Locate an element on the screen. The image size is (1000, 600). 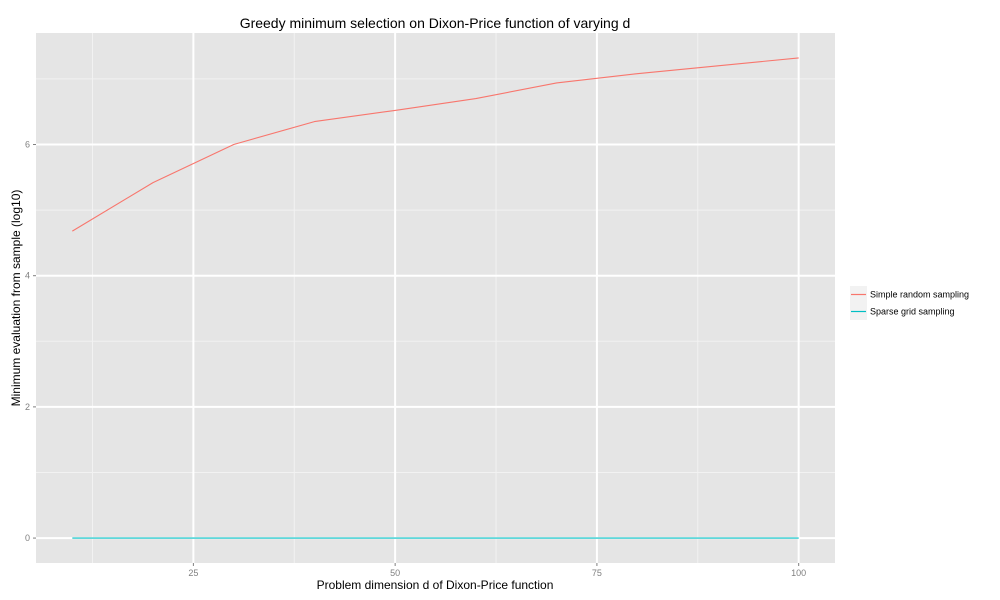
y-tick-label: 6 is located at coordinates (27, 145).